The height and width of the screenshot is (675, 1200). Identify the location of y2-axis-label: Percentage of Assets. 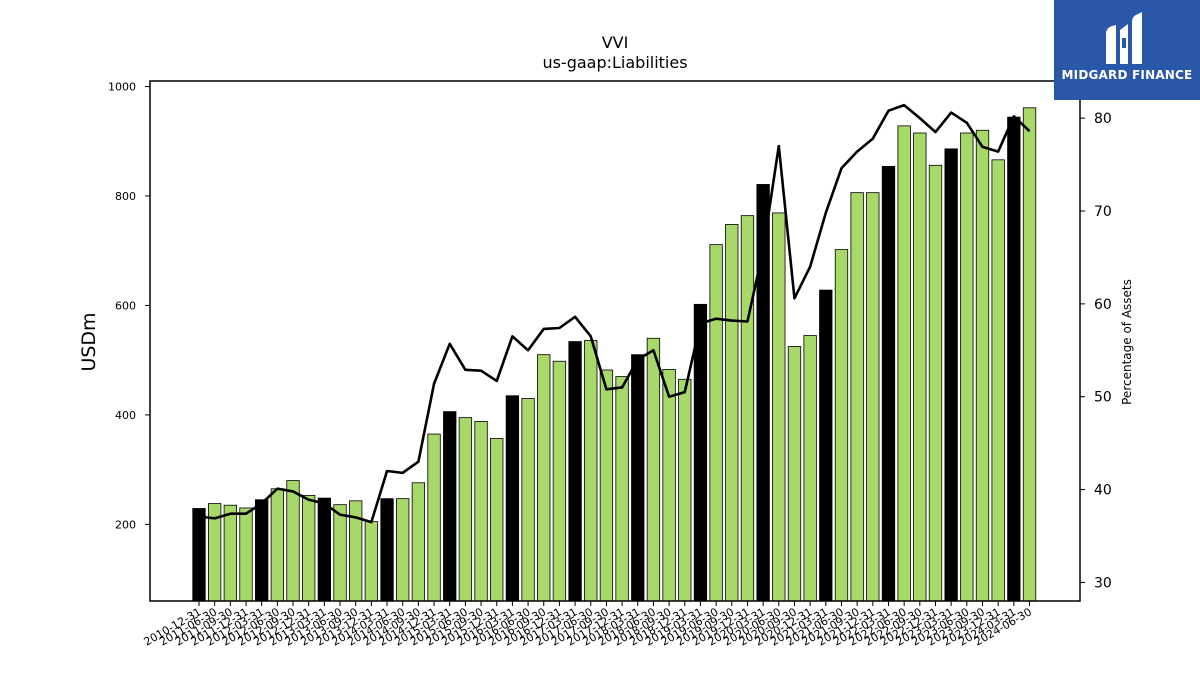
(1127, 342).